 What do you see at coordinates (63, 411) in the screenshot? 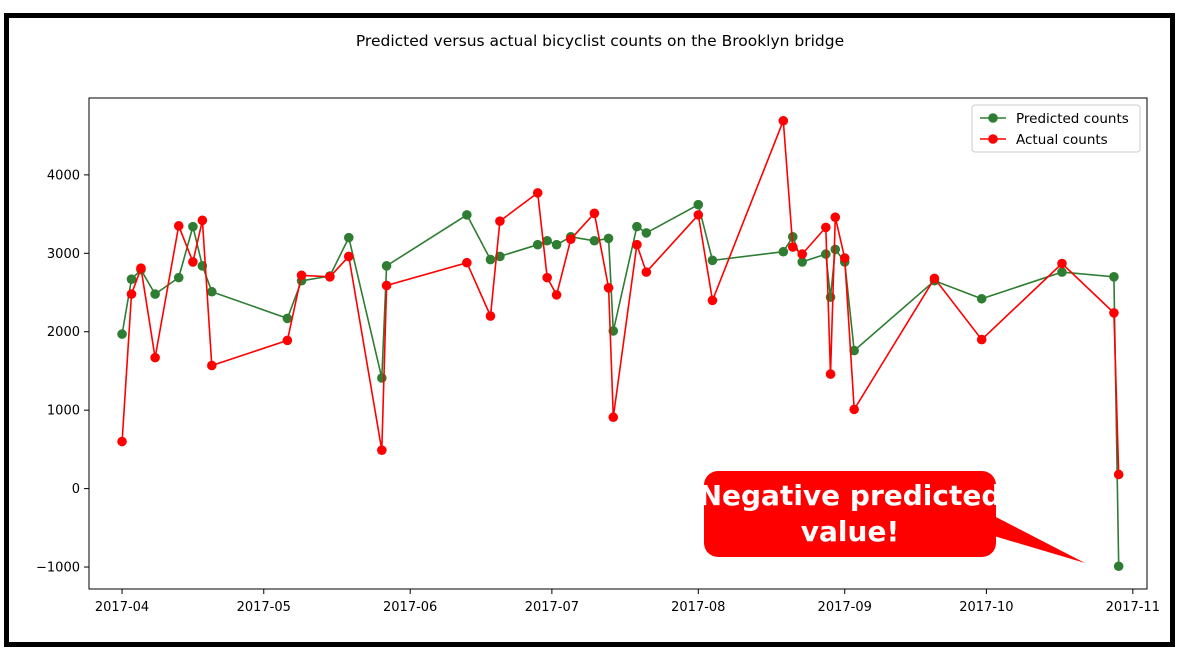
I see `y-tick-label: 1000` at bounding box center [63, 411].